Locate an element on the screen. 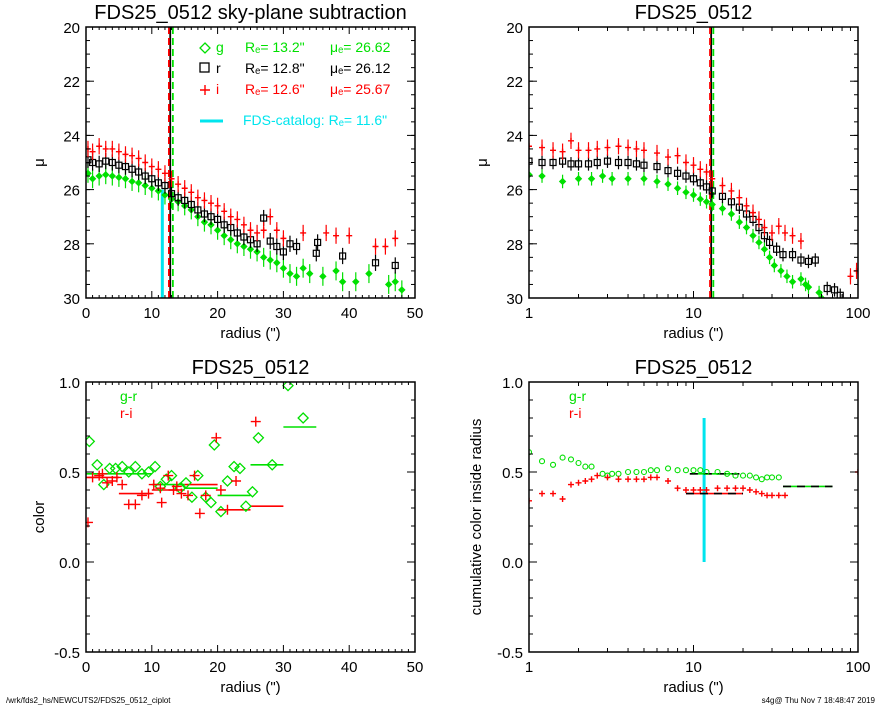 This screenshot has width=885, height=708. chart-title: FDS25_0512 is located at coordinates (694, 13).